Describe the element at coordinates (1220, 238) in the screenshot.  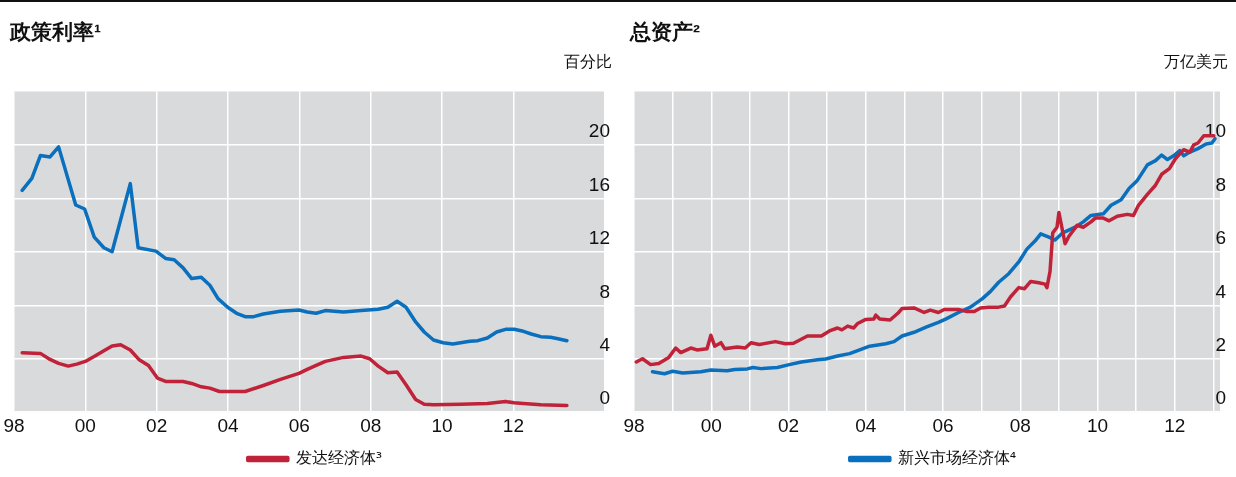
I see `y-tick-label: 6` at that location.